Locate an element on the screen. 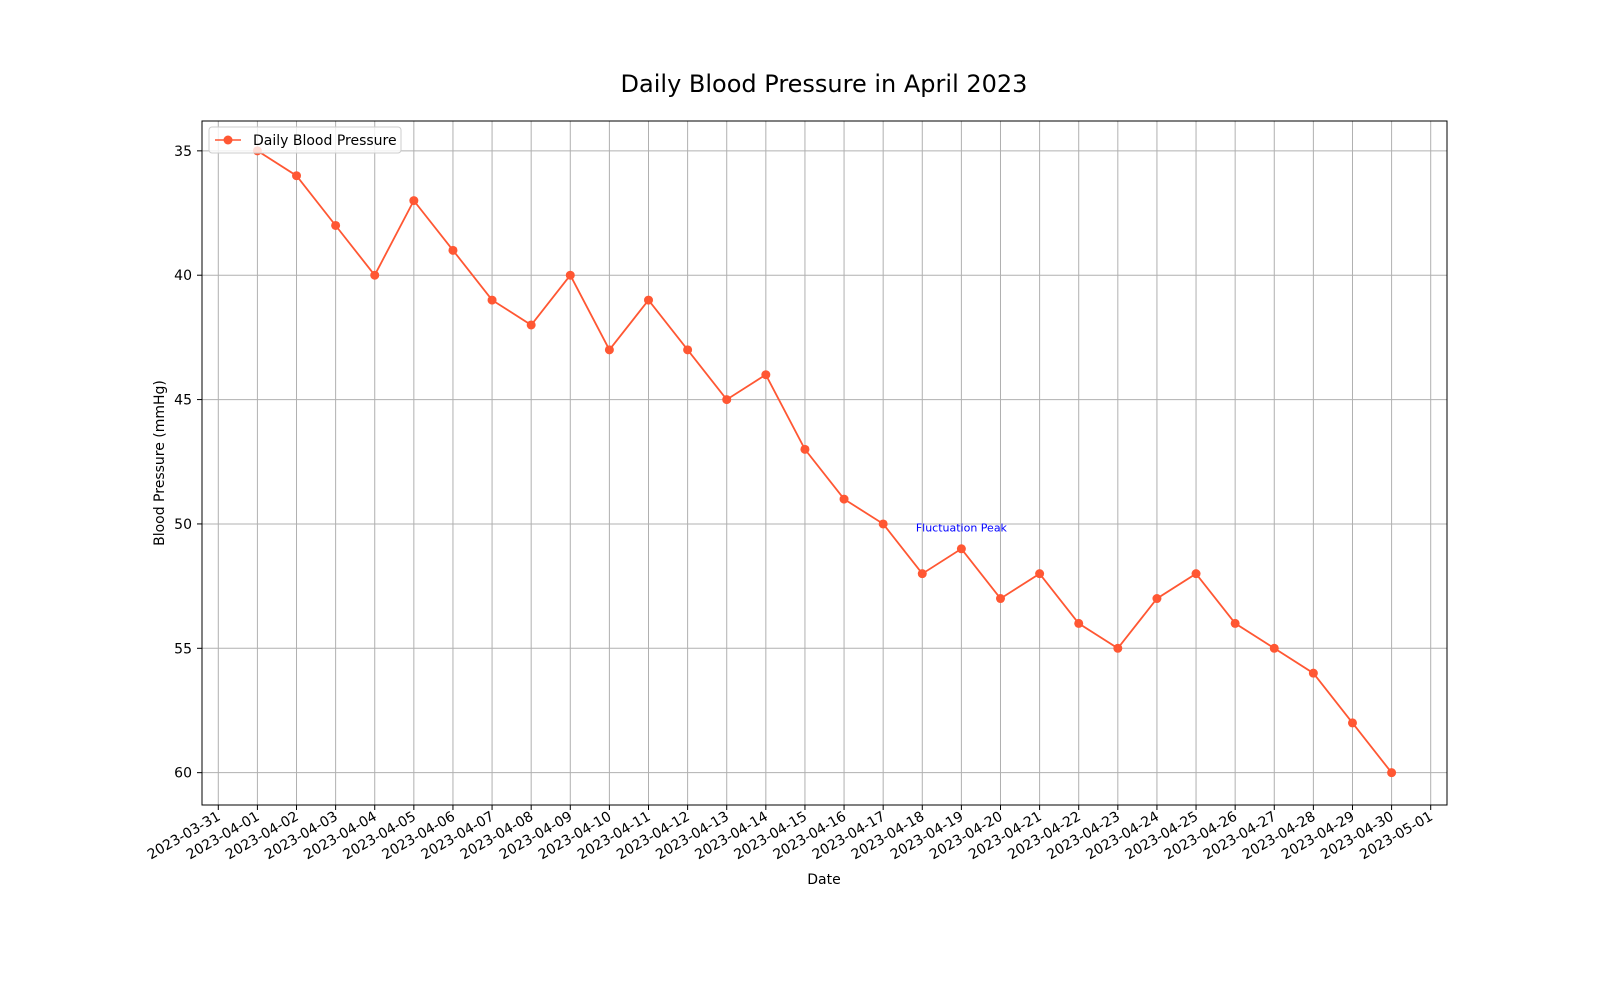  legend: Daily Blood Pressure is located at coordinates (305, 140).